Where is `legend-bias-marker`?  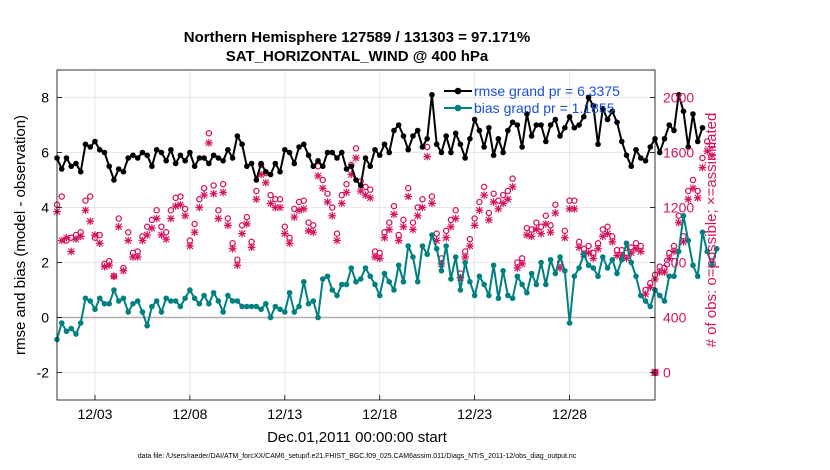
legend-bias-marker is located at coordinates (458, 108).